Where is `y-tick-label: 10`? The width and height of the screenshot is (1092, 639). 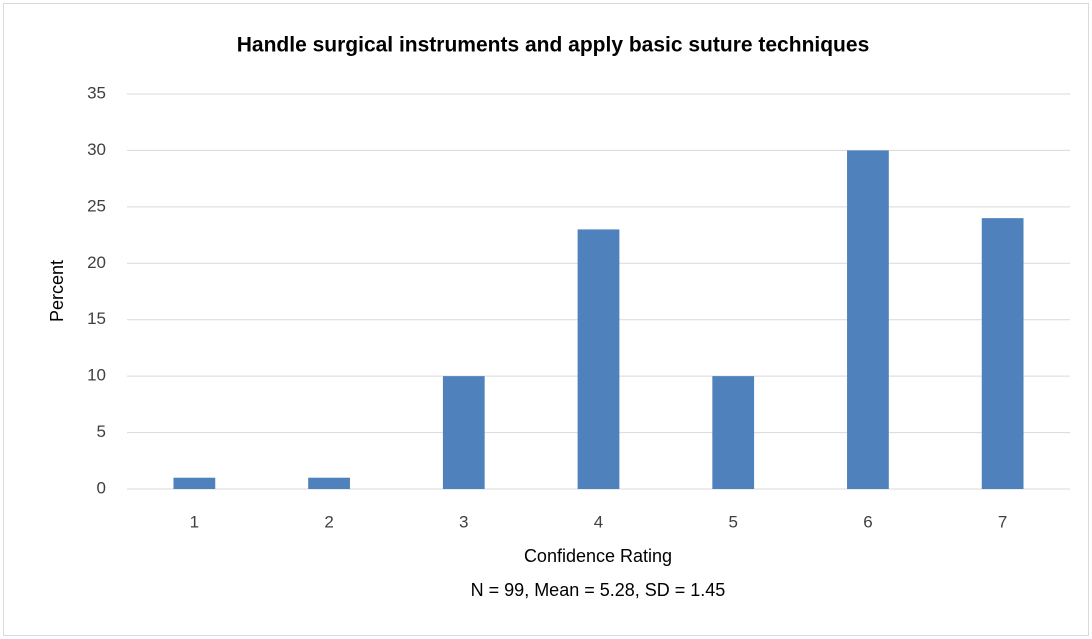
y-tick-label: 10 is located at coordinates (96, 375).